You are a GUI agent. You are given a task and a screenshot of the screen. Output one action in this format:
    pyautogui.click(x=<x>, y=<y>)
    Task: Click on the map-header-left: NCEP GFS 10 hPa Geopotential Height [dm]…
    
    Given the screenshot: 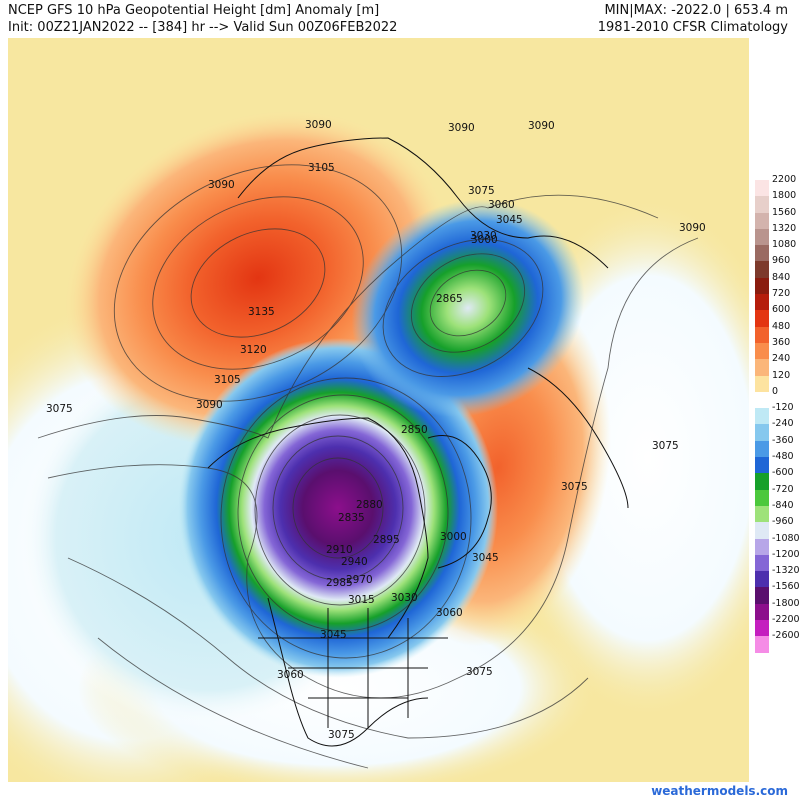 What is the action you would take?
    pyautogui.click(x=202, y=19)
    